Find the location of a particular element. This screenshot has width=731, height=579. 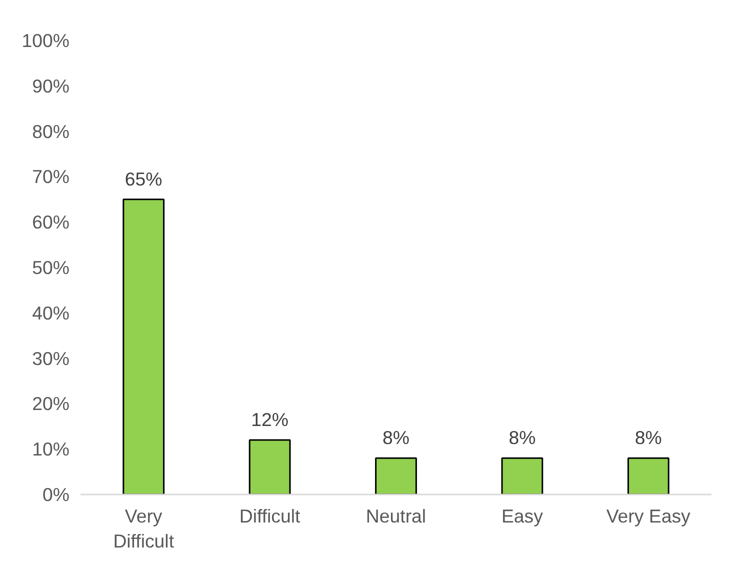

x-tick-label: Very Easy is located at coordinates (649, 516).